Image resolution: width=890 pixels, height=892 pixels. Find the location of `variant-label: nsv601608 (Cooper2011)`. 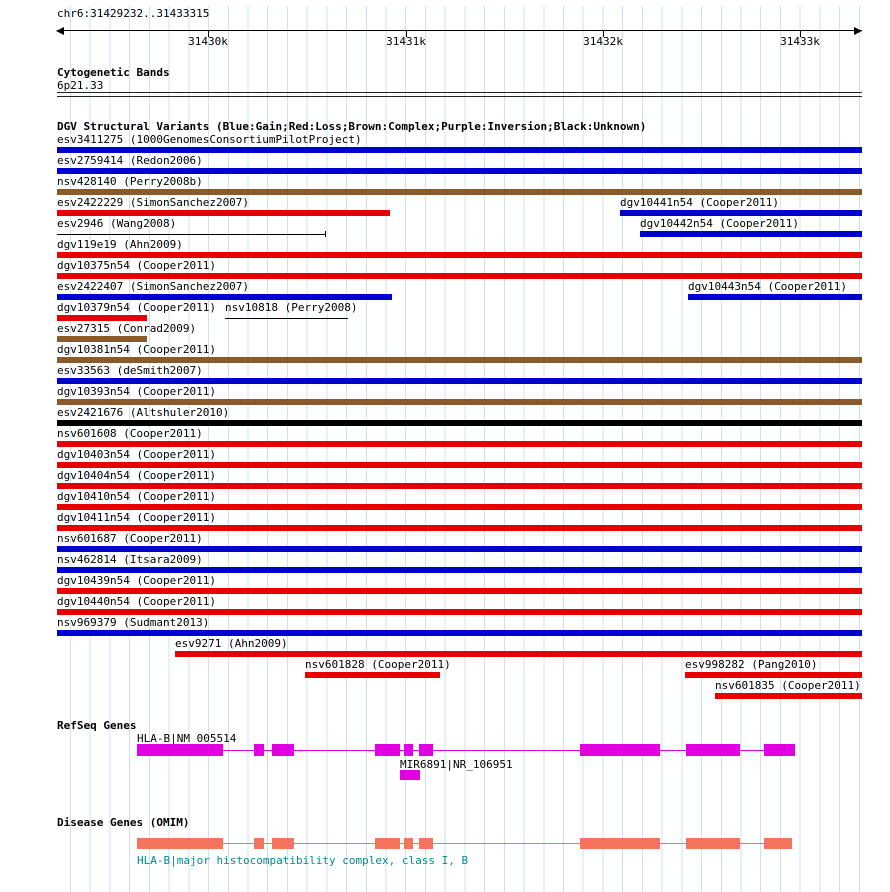

variant-label: nsv601608 (Cooper2011) is located at coordinates (130, 433).